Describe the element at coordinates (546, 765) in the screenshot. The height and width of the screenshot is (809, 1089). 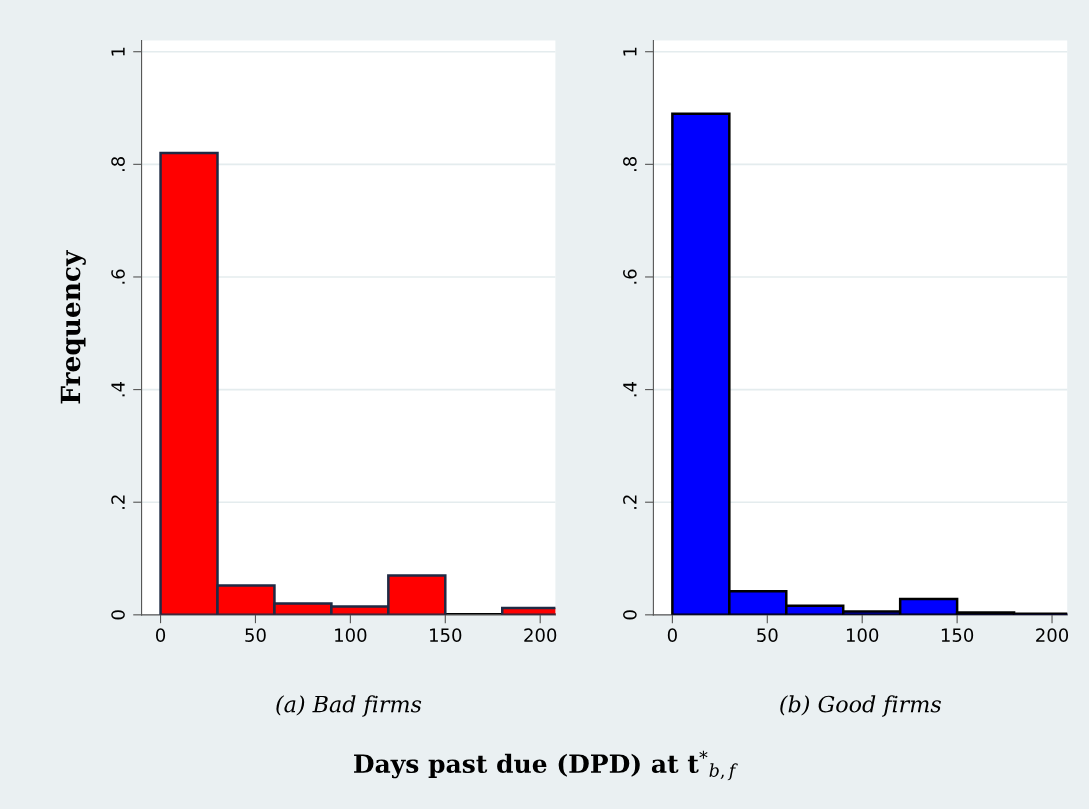
I see `x-axis-title: Days past due (DPD) at t$^{*}$$_{b,f}$` at that location.